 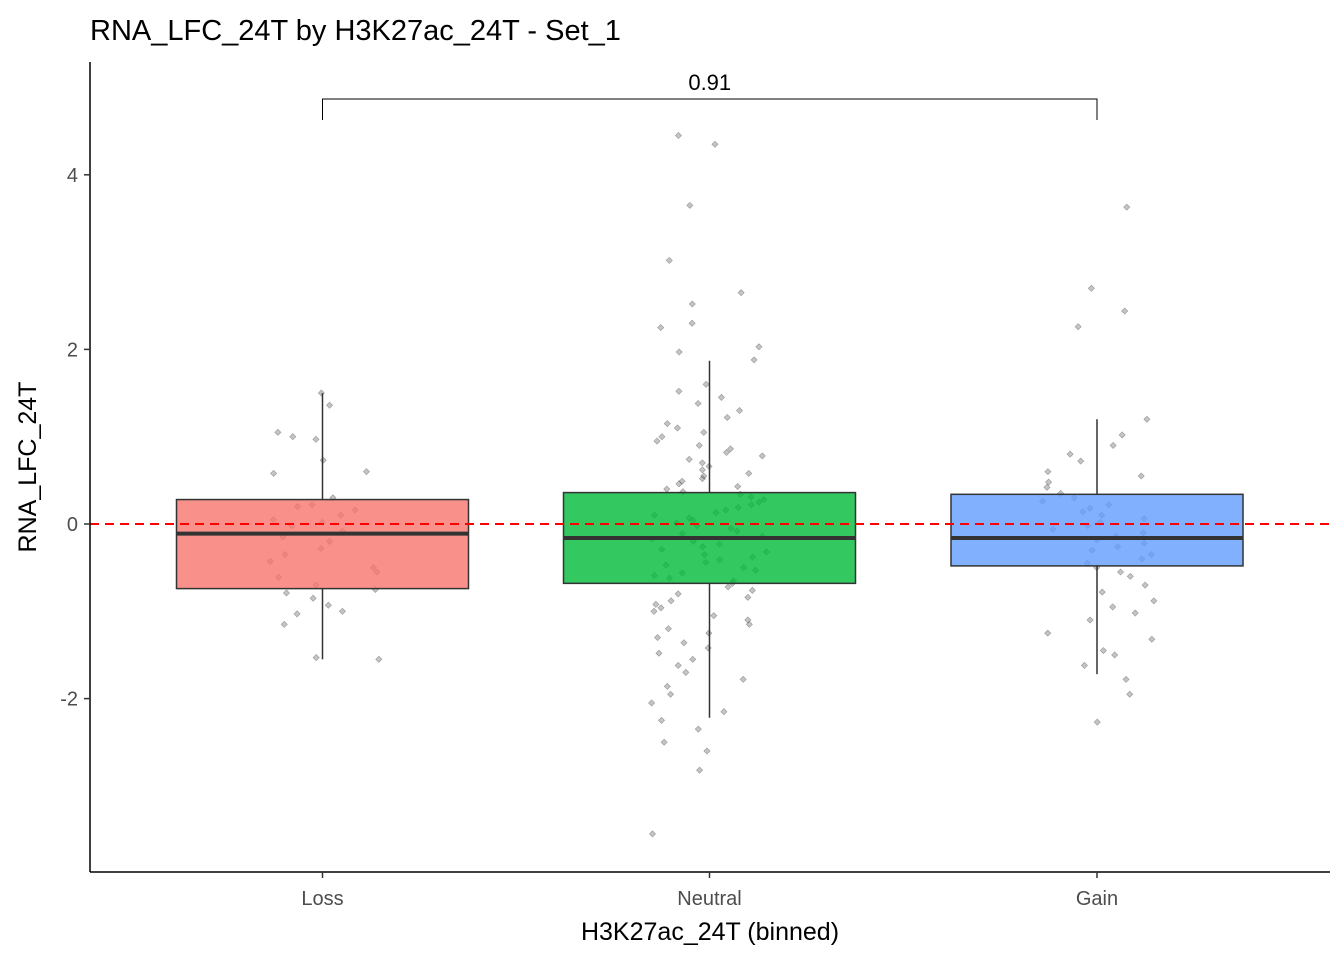 I want to click on x-tick-label: Gain, so click(x=1097, y=899).